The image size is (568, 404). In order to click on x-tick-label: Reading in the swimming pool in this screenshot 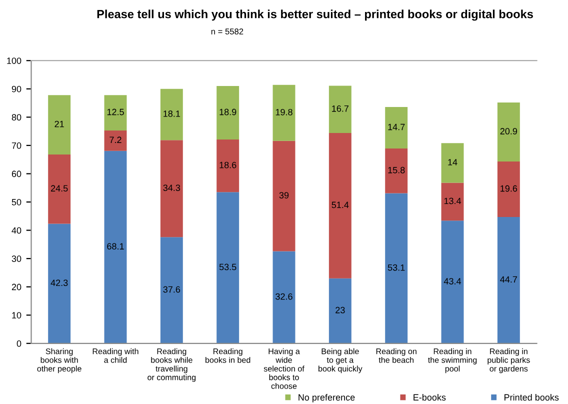, I will do `click(452, 361)`.